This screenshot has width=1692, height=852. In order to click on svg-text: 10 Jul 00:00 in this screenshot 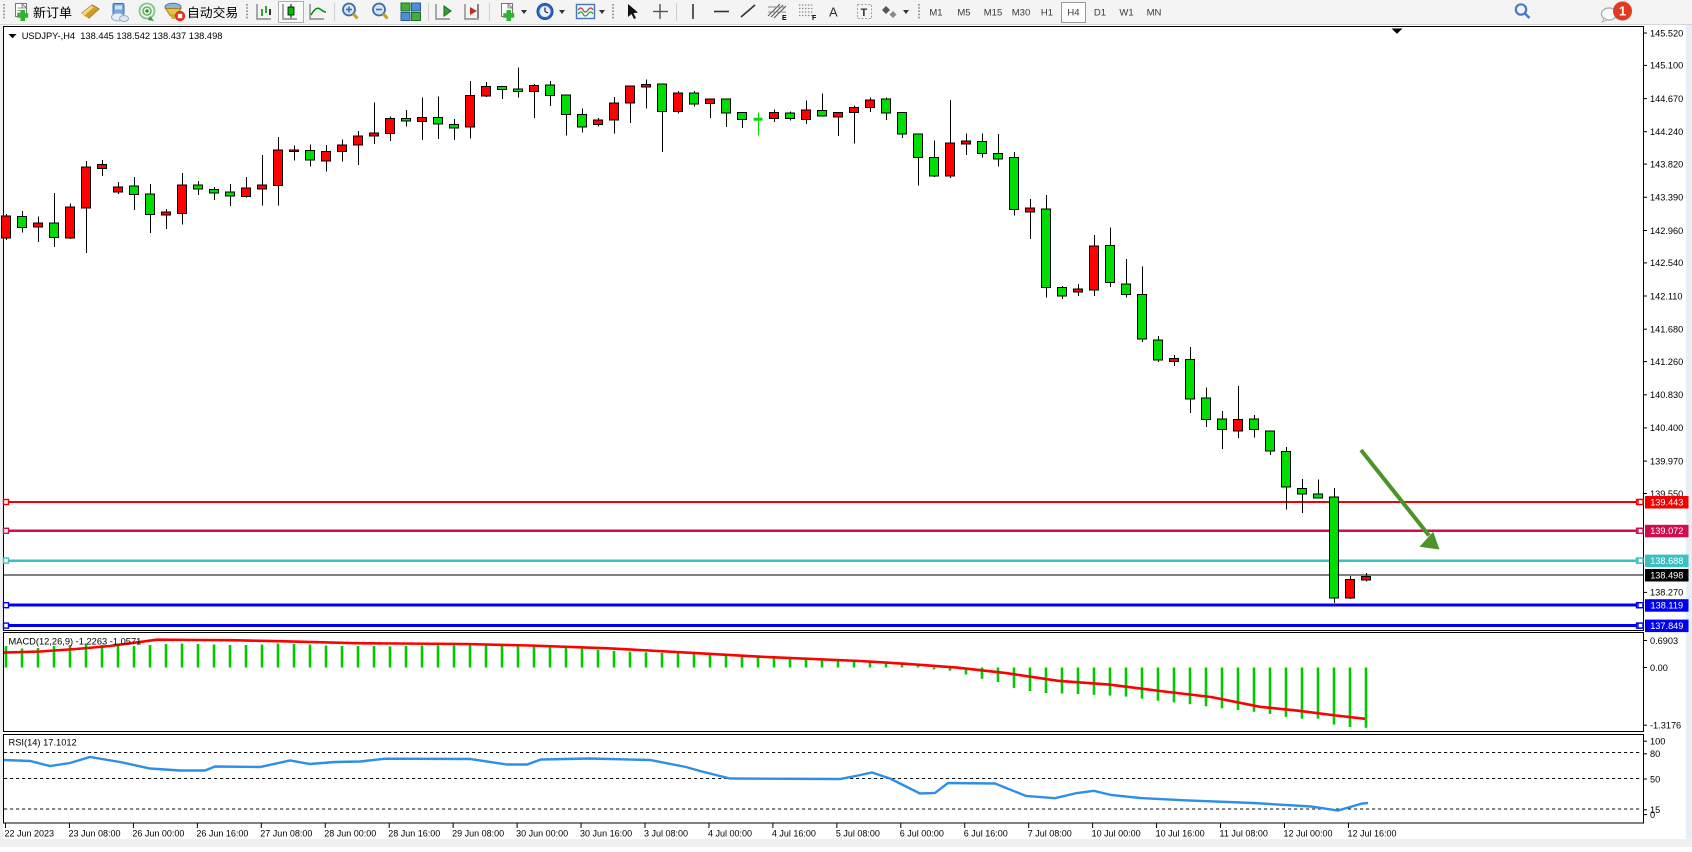, I will do `click(1116, 833)`.